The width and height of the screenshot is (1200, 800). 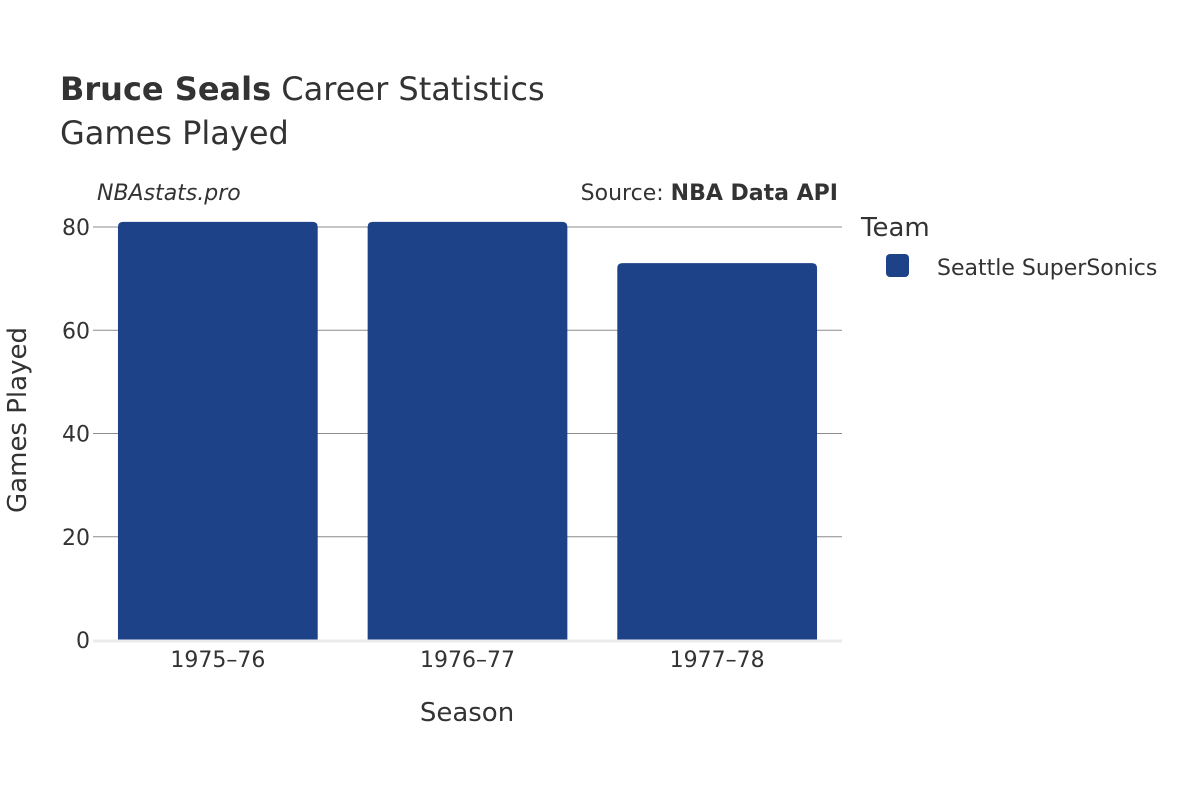 I want to click on bar-1977–78, so click(x=717, y=451).